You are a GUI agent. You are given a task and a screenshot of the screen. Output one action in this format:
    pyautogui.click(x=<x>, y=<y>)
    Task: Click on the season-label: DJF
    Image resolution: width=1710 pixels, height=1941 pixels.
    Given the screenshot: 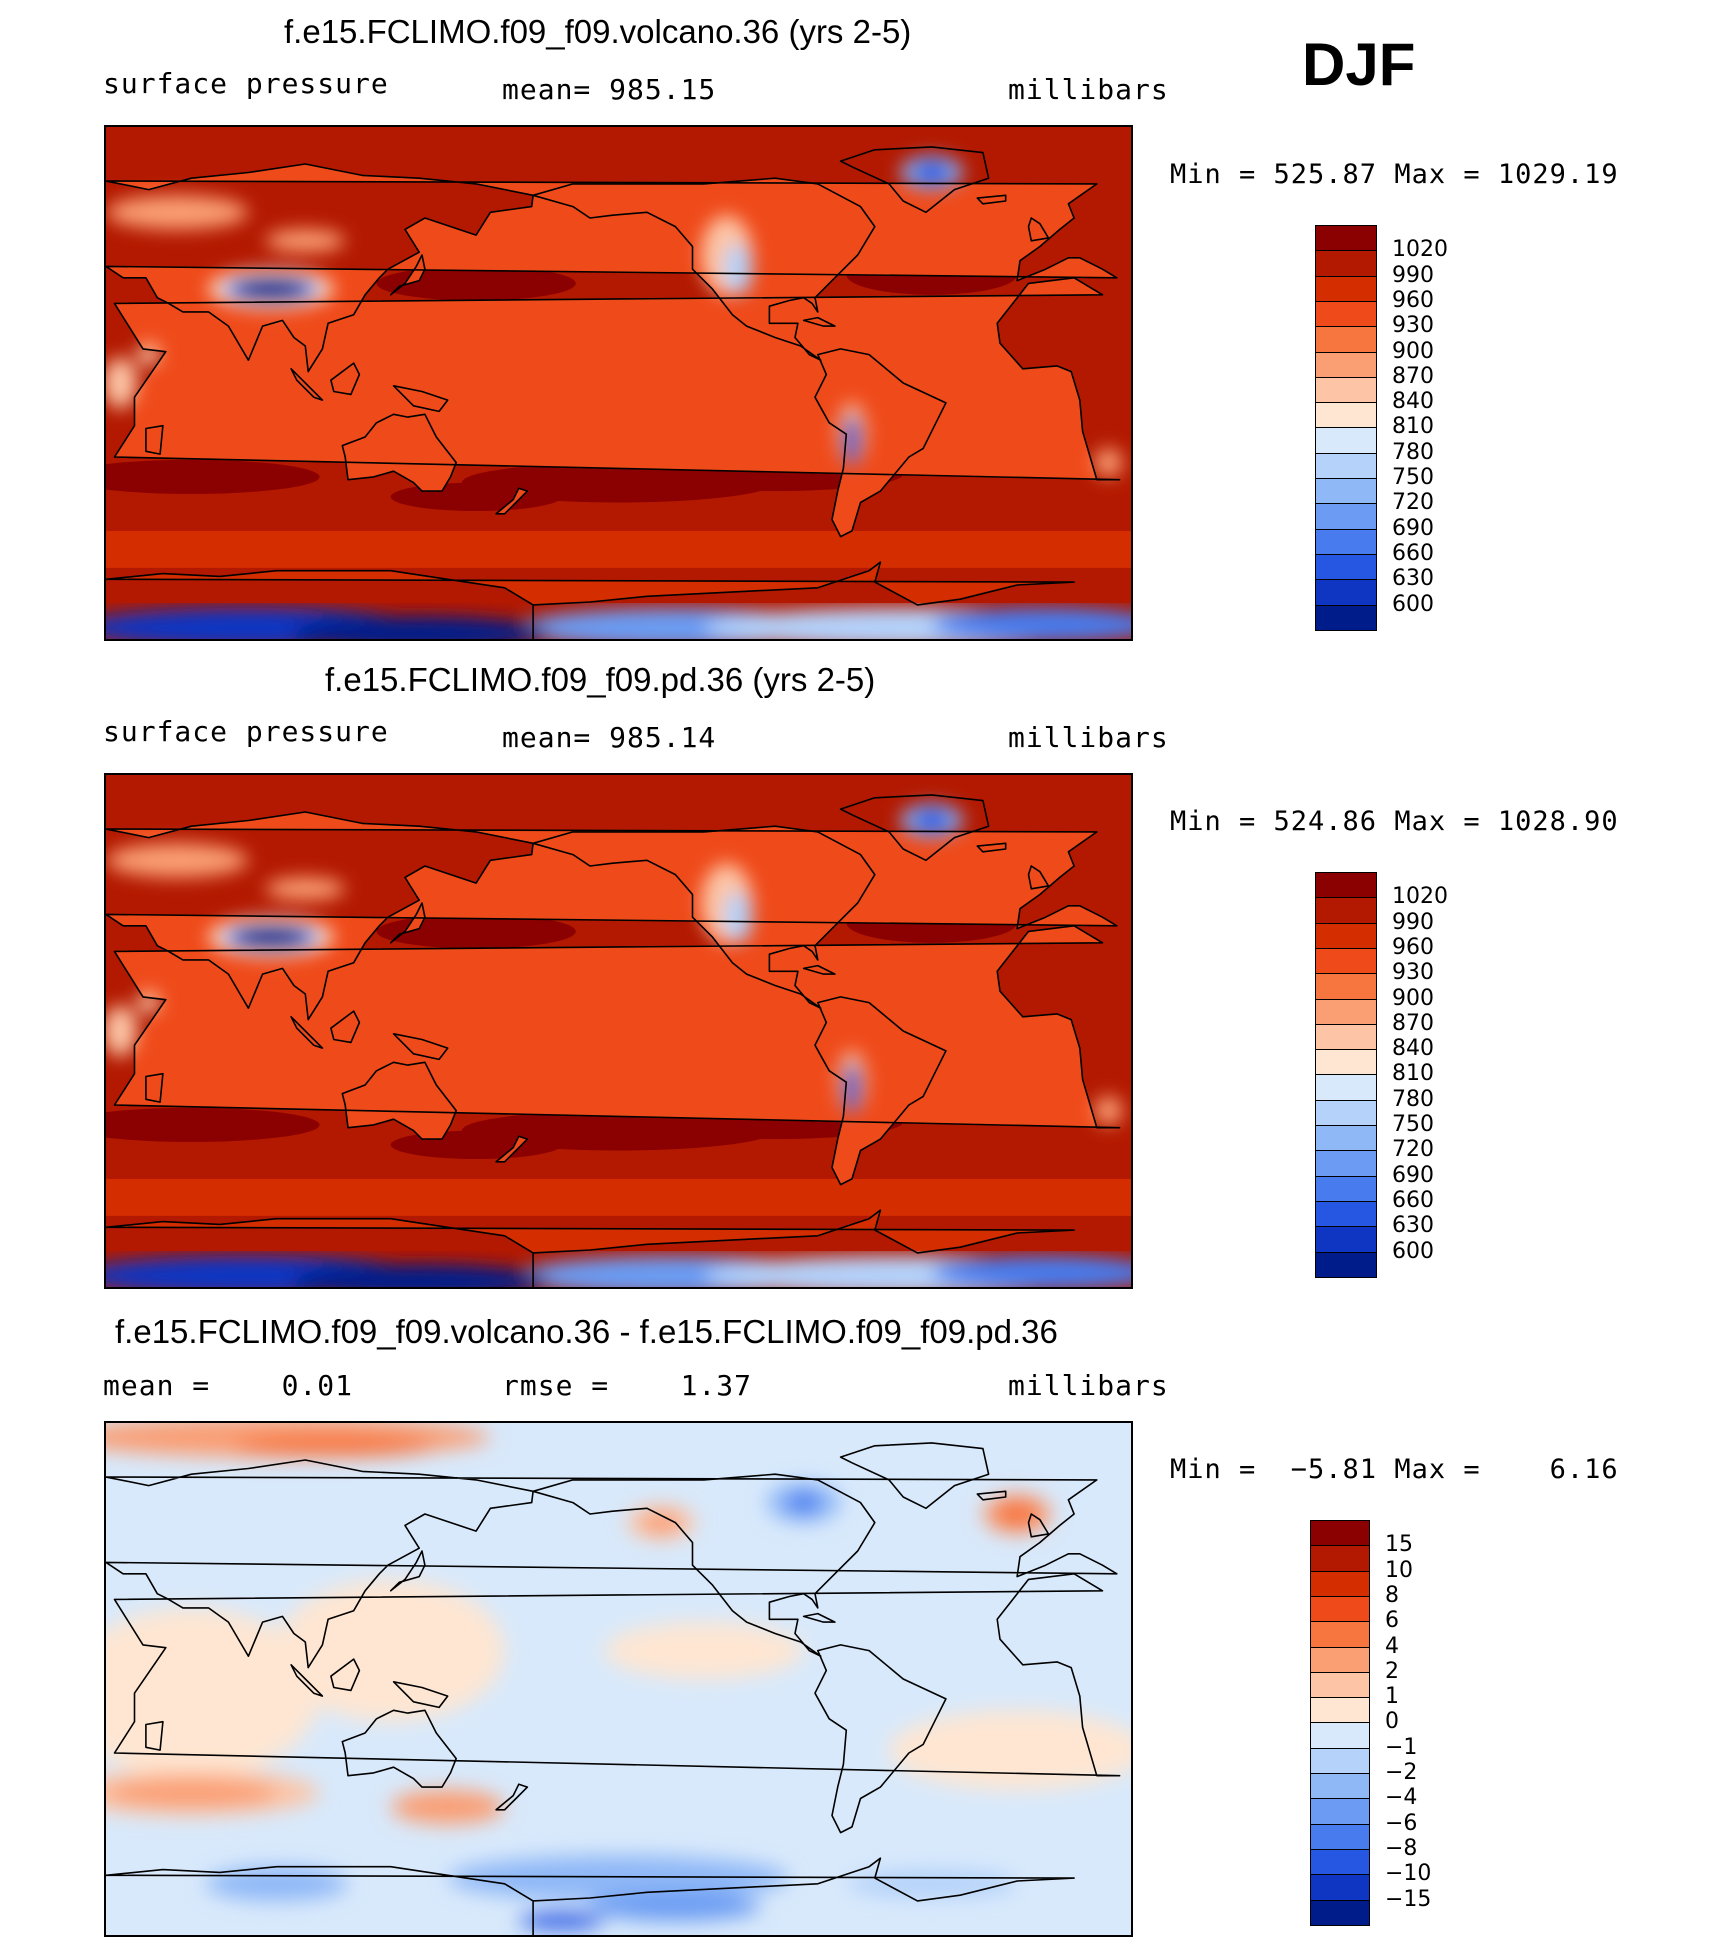 What is the action you would take?
    pyautogui.click(x=1359, y=64)
    